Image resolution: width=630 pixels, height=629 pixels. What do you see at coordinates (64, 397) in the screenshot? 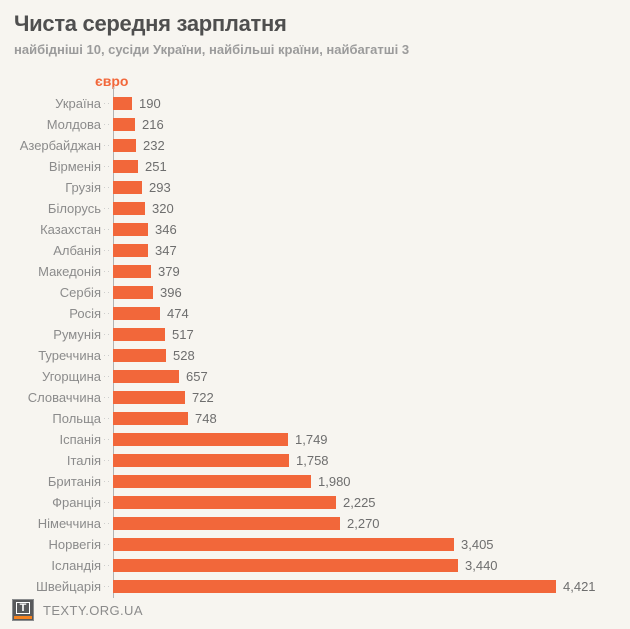
I see `country-label: Словаччина` at bounding box center [64, 397].